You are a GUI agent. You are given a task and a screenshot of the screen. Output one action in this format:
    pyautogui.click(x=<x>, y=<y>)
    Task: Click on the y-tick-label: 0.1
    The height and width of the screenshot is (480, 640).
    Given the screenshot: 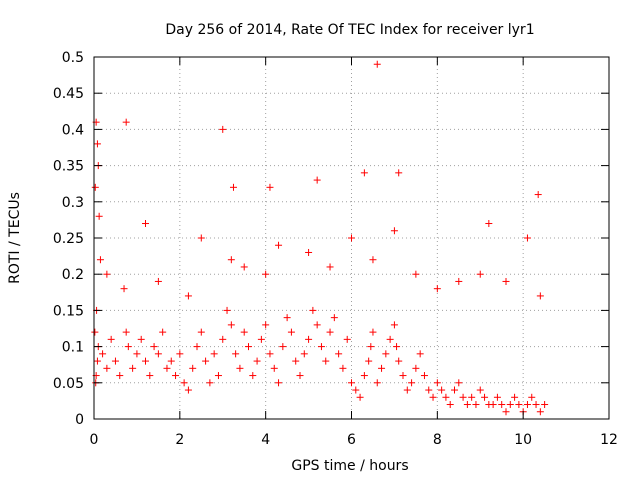 What is the action you would take?
    pyautogui.click(x=73, y=348)
    